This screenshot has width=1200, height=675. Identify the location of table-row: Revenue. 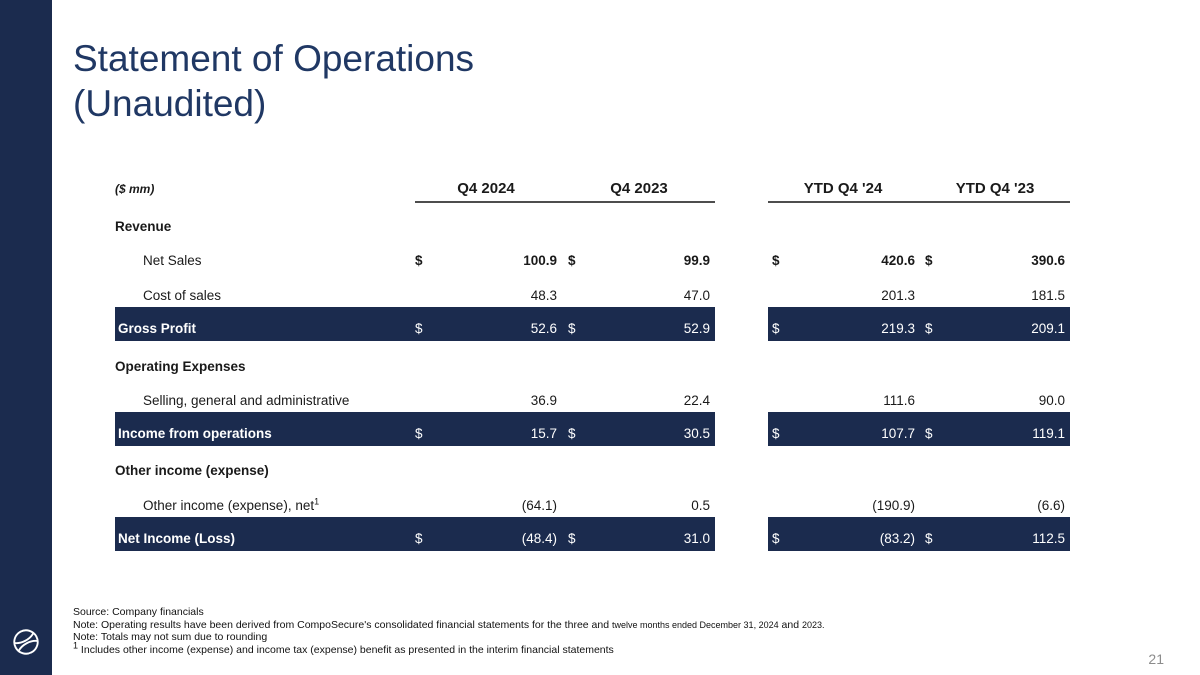
(592, 227).